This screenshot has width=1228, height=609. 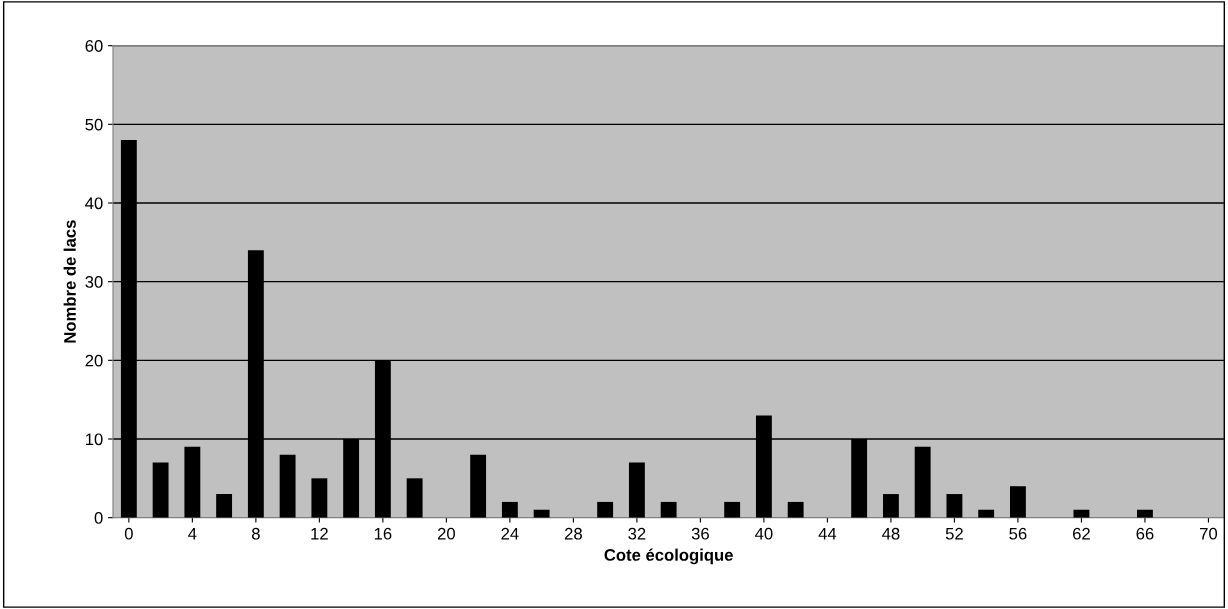 I want to click on y-tick-label: 60, so click(x=94, y=46).